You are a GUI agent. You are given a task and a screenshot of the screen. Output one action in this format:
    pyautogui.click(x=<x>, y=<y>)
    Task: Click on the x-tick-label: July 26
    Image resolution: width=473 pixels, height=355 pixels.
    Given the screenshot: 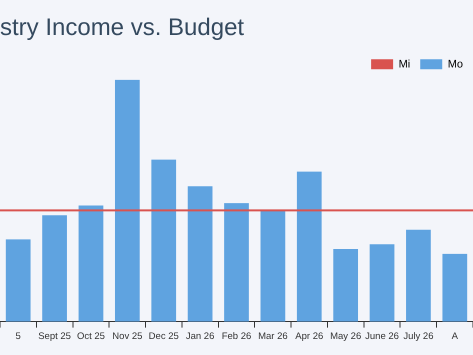 What is the action you would take?
    pyautogui.click(x=418, y=336)
    